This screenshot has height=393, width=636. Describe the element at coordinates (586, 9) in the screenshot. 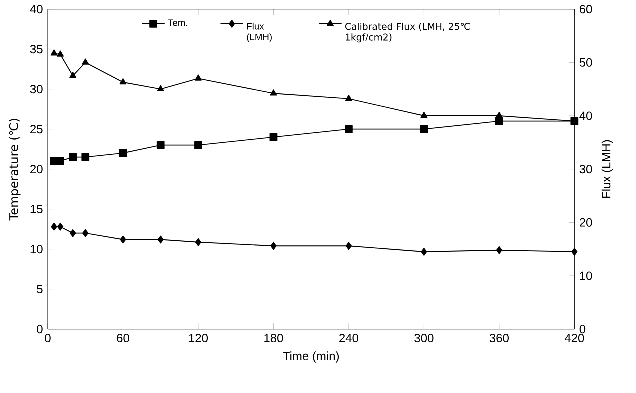

I see `y2-tick-label: 60` at that location.